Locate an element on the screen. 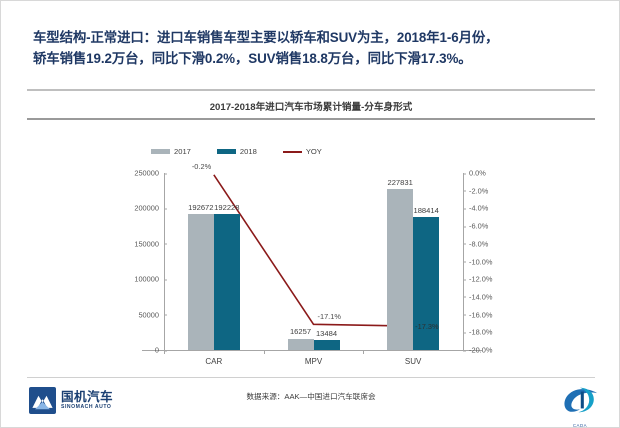 The height and width of the screenshot is (428, 620). sinomach-logo-text: 国机汽车 SINOMACH AUTO is located at coordinates (87, 400).